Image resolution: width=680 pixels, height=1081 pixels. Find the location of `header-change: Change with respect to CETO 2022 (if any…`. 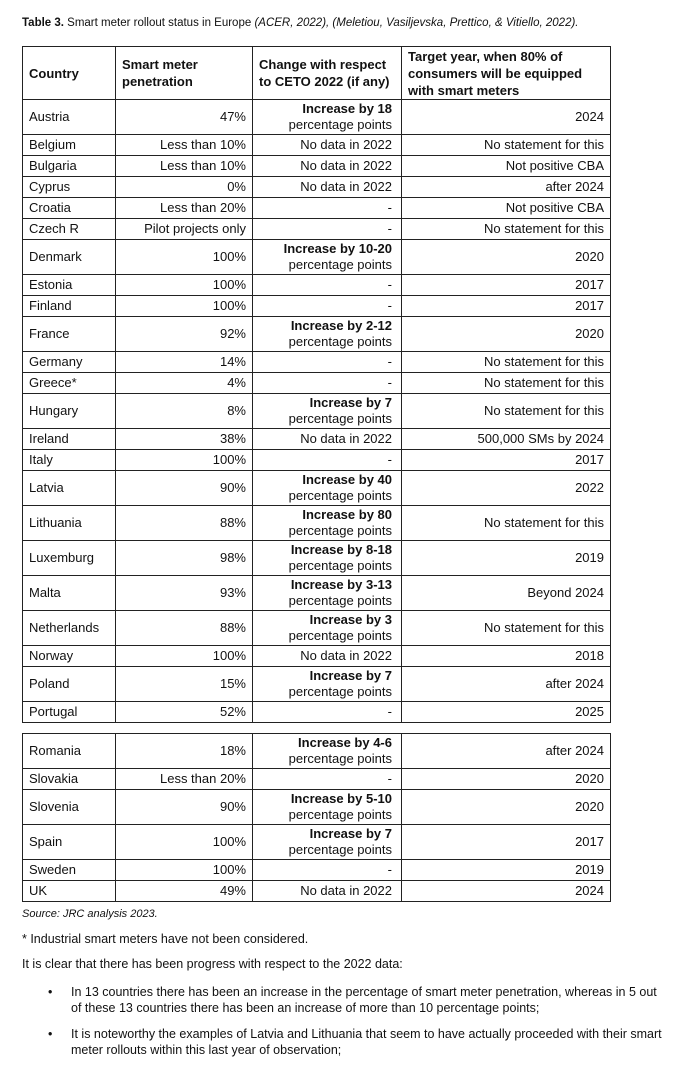

header-change: Change with respect to CETO 2022 (if any… is located at coordinates (327, 73).